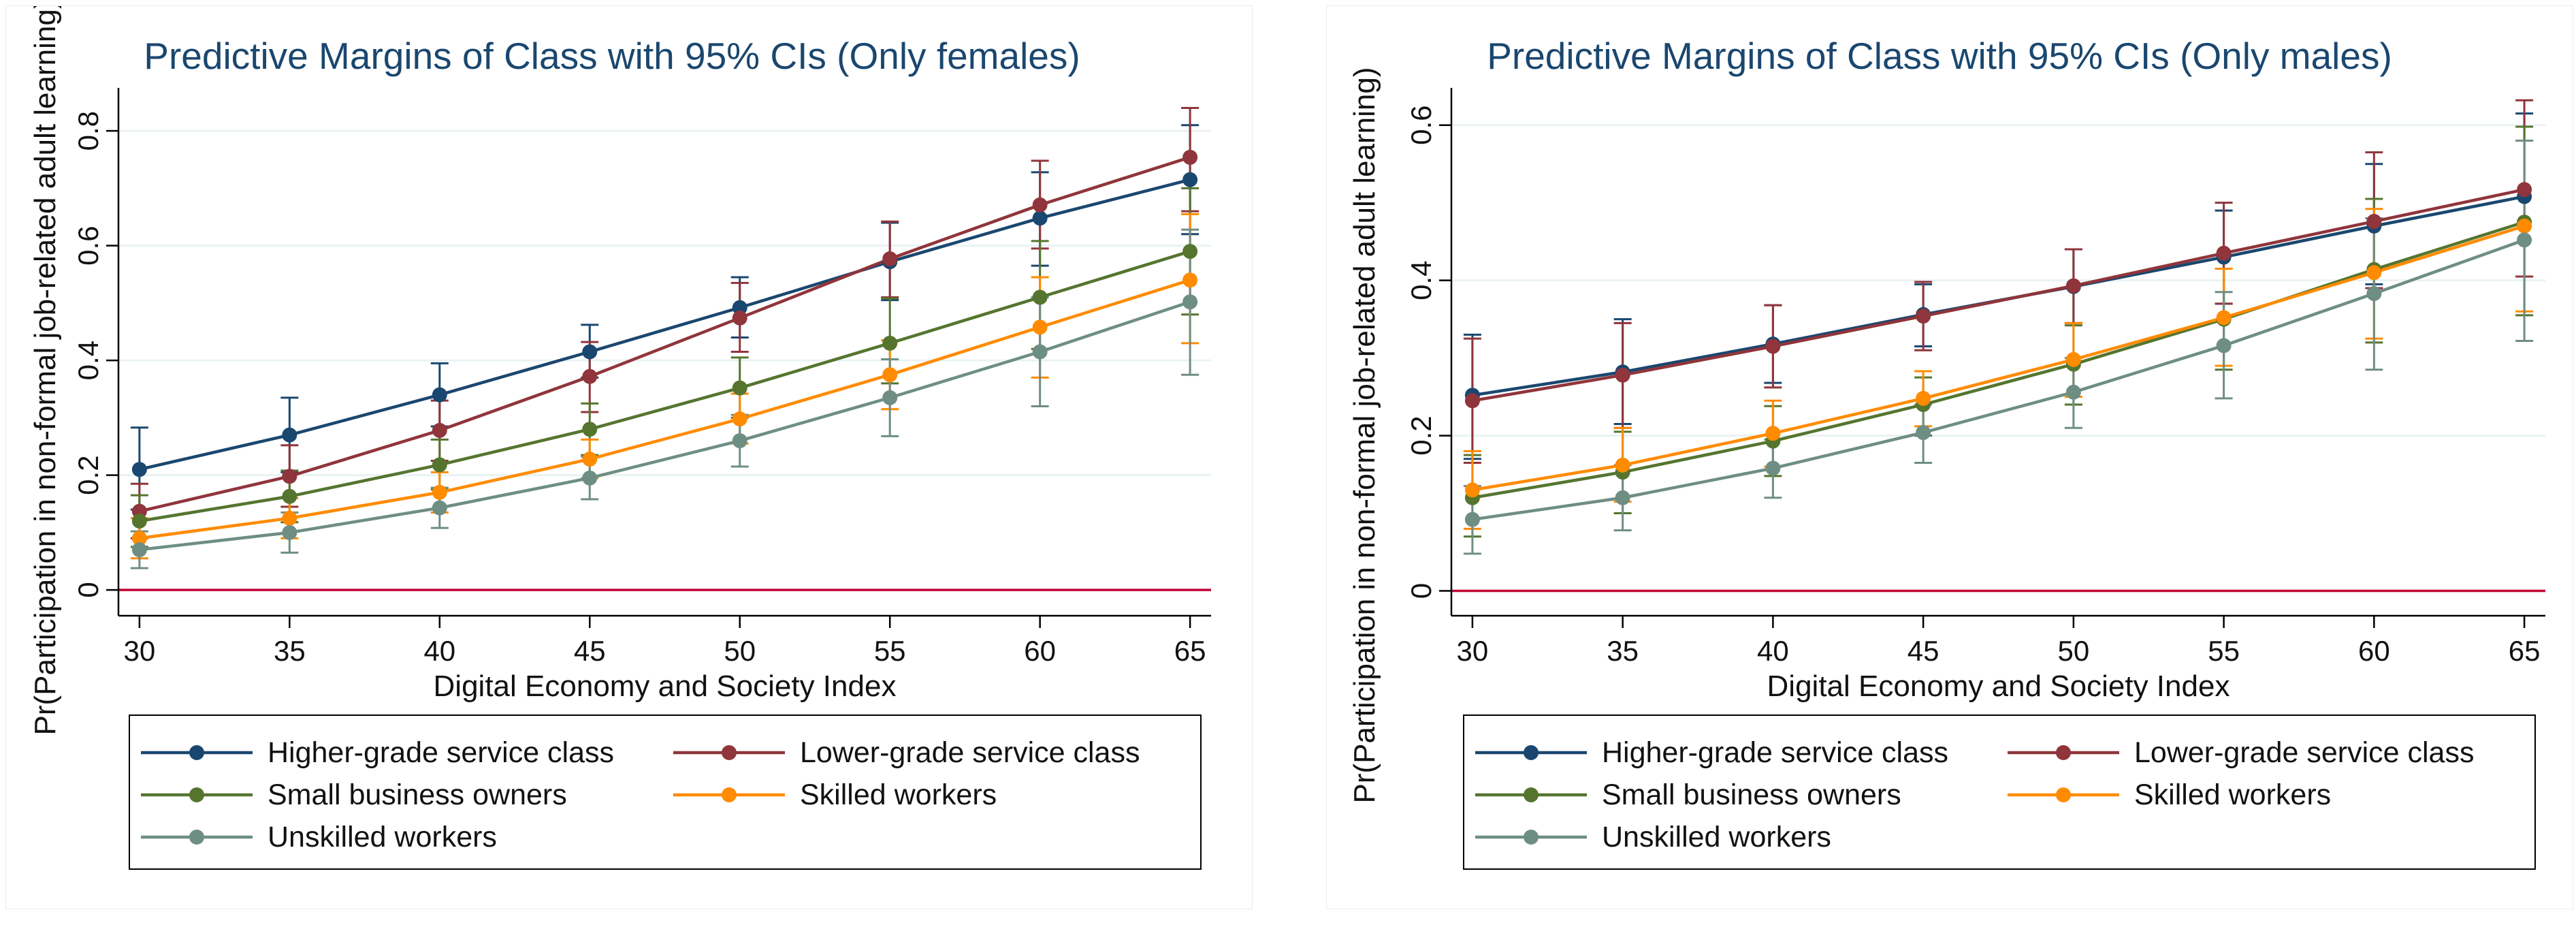  I want to click on series-line-small, so click(665, 386).